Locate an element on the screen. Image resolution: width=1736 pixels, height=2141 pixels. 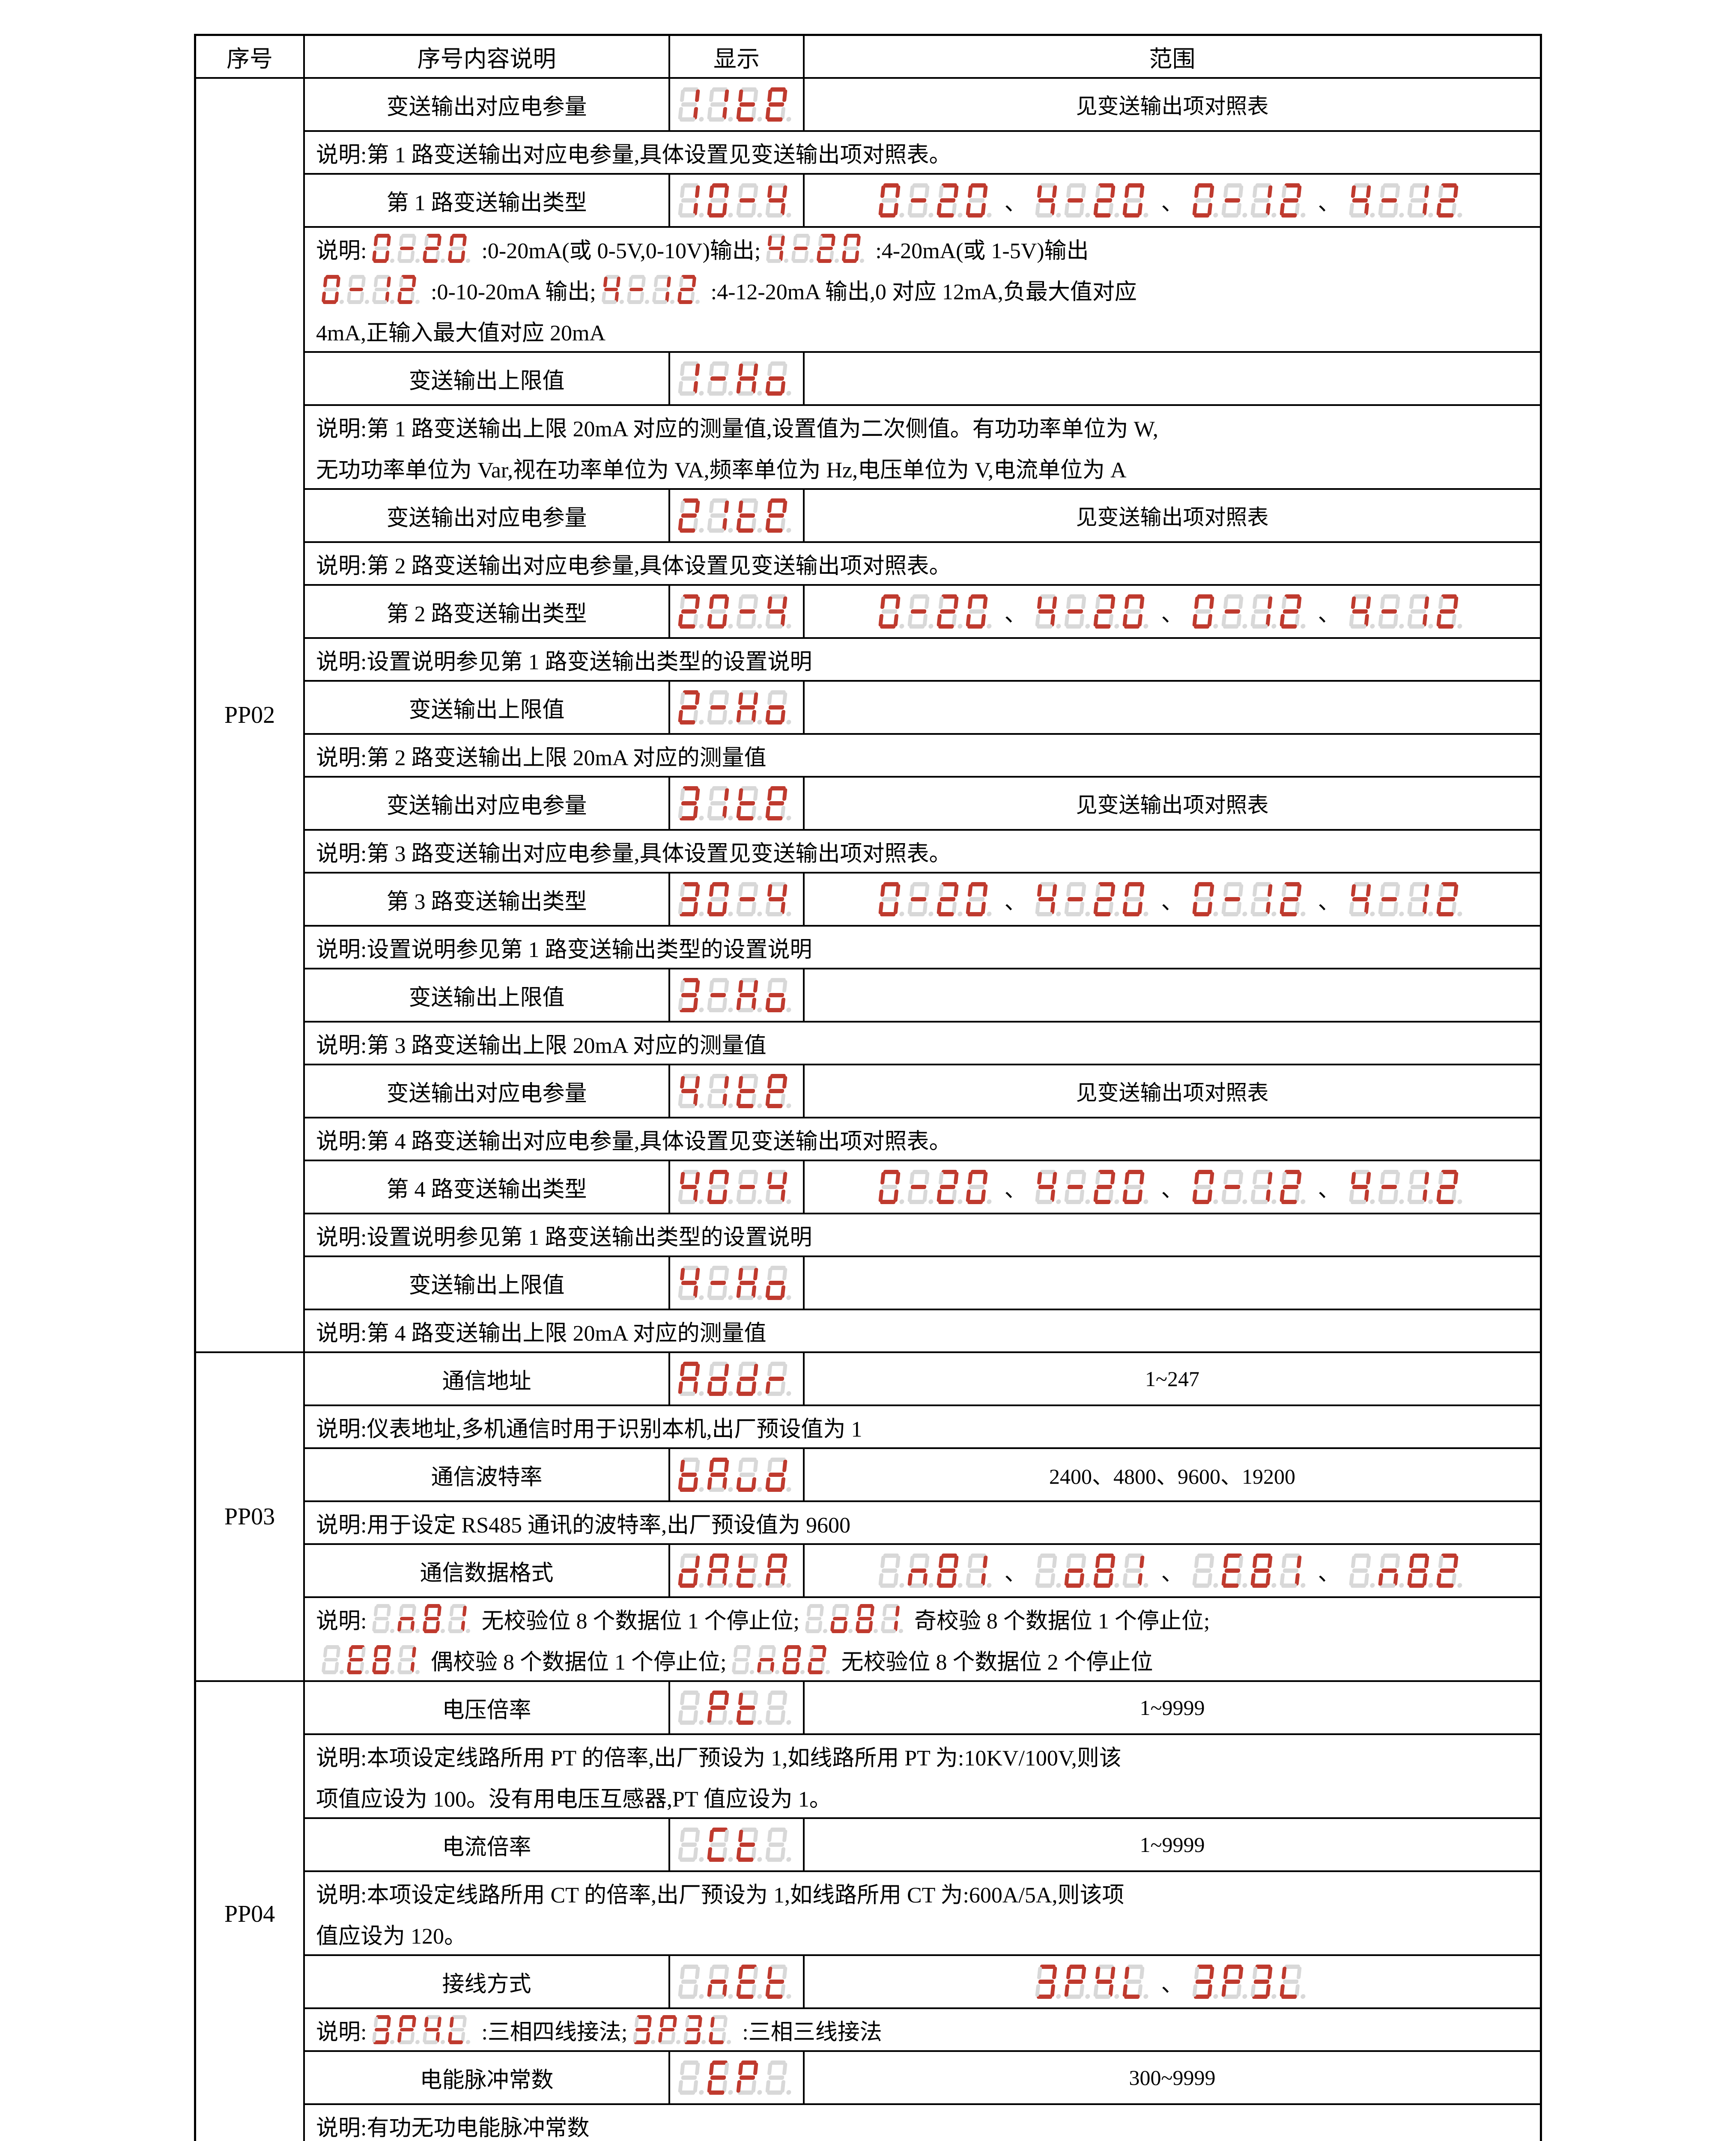
header-col-serial: 序号 is located at coordinates (250, 56).